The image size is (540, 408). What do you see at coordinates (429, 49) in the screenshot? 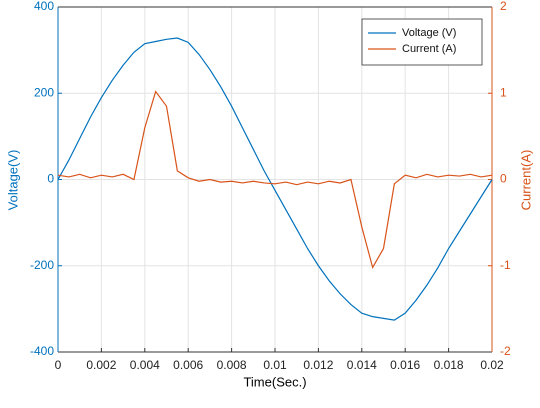
I see `legend-label: Current (A)` at bounding box center [429, 49].